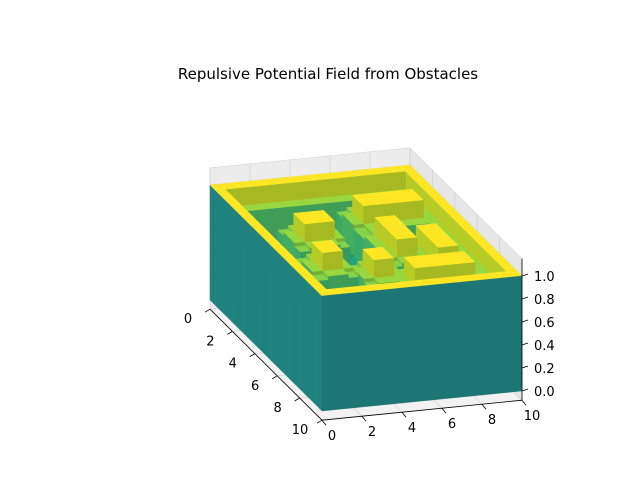 The height and width of the screenshot is (484, 640). What do you see at coordinates (266, 364) in the screenshot?
I see `x-axis-line` at bounding box center [266, 364].